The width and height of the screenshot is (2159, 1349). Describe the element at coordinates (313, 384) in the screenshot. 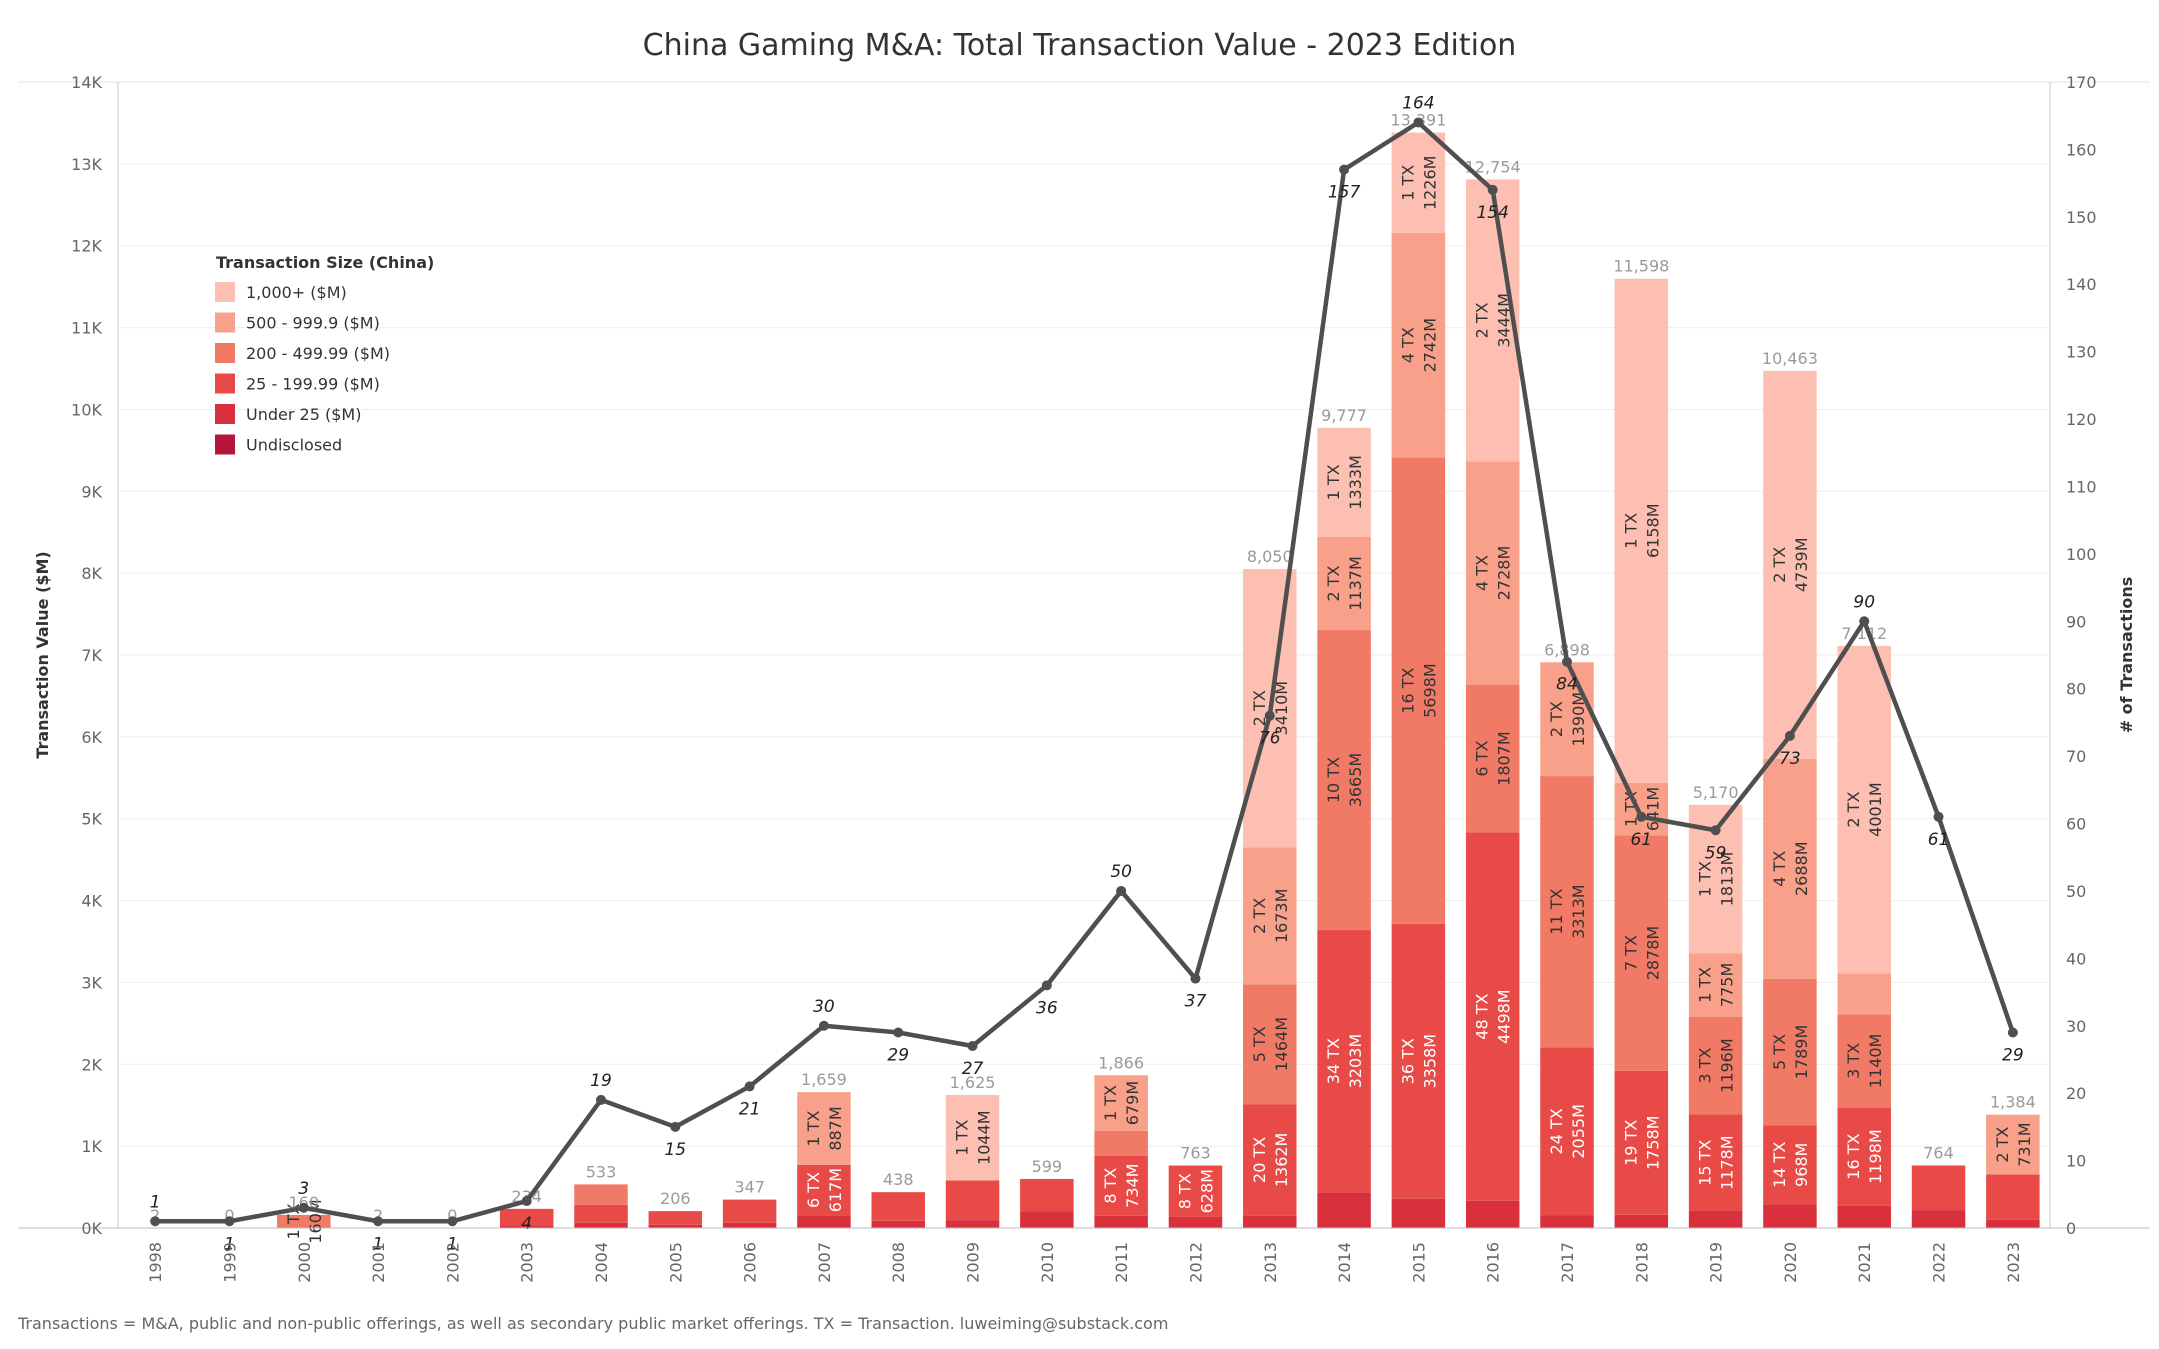

I see `legend-label: 25 - 199.99 ($M)` at that location.